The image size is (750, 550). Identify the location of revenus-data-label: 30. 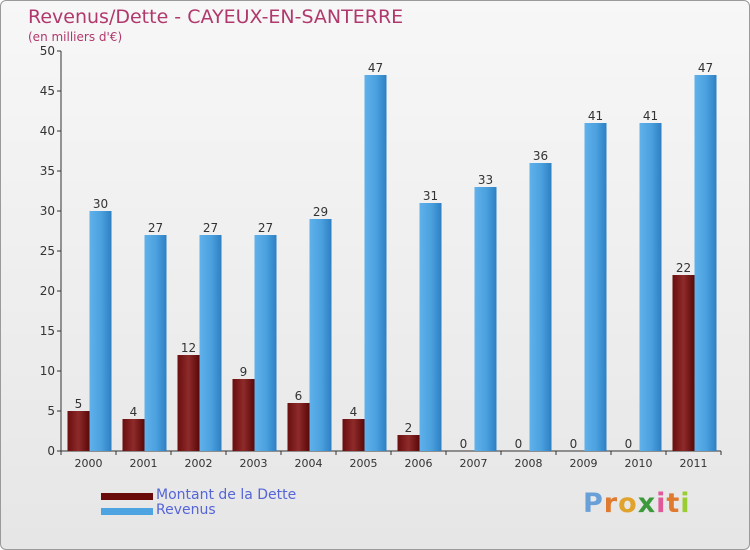
(100, 204).